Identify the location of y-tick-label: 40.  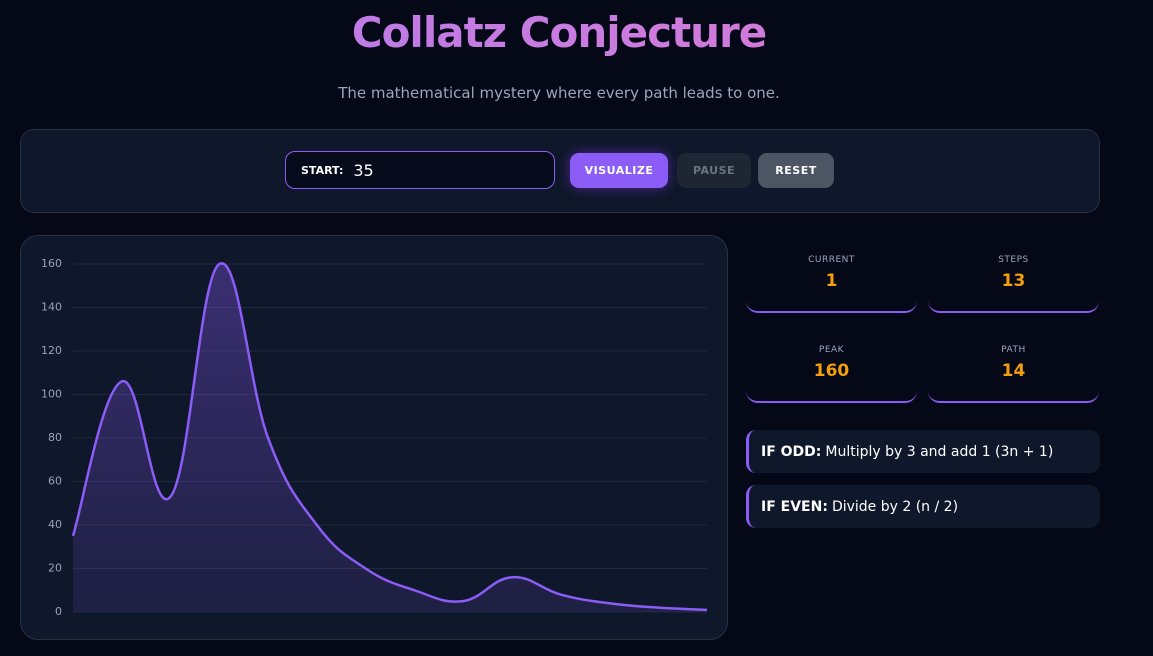
(55, 524).